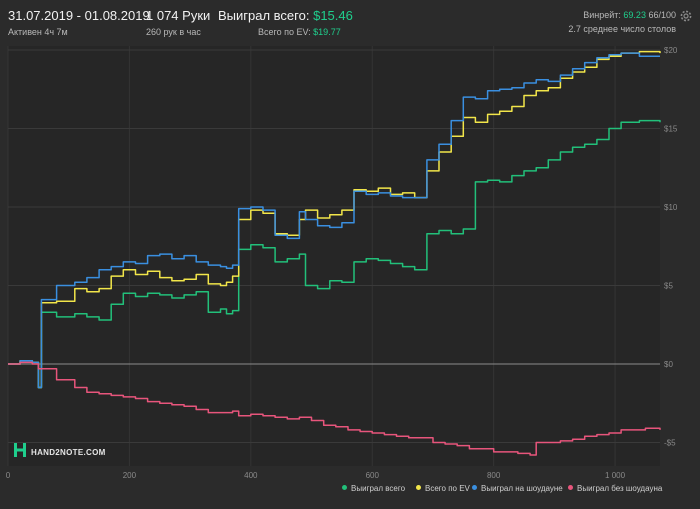 Image resolution: width=700 pixels, height=509 pixels. I want to click on legend-label: Выиграл без шоудауна, so click(620, 488).